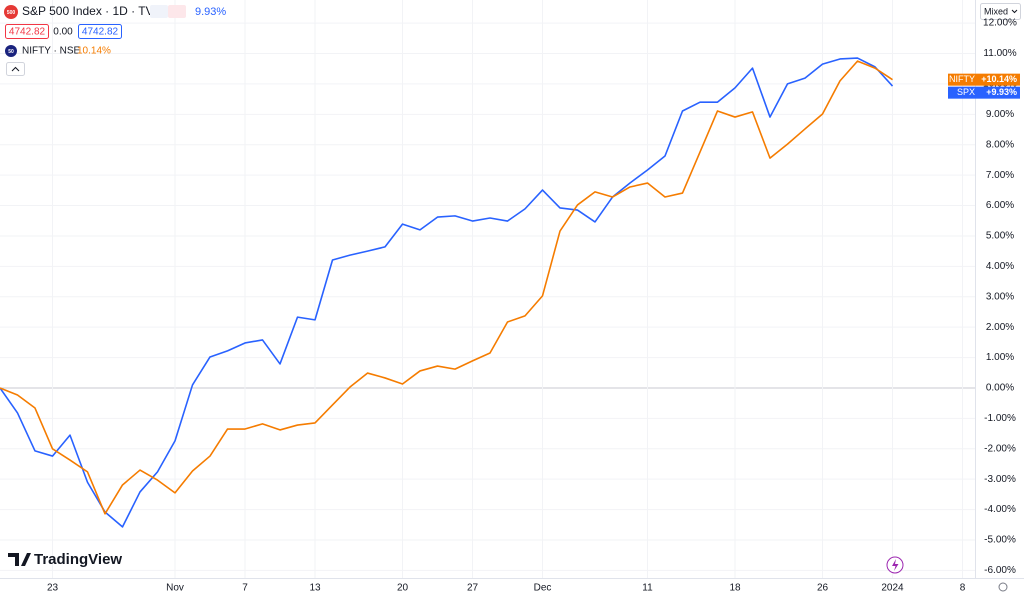  What do you see at coordinates (175, 588) in the screenshot?
I see `x-tick-label: Nov` at bounding box center [175, 588].